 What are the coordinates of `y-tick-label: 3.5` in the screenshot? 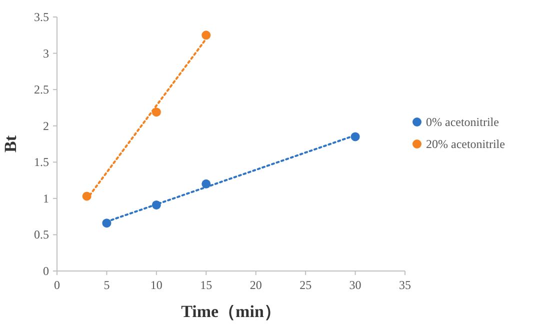 It's located at (41, 17).